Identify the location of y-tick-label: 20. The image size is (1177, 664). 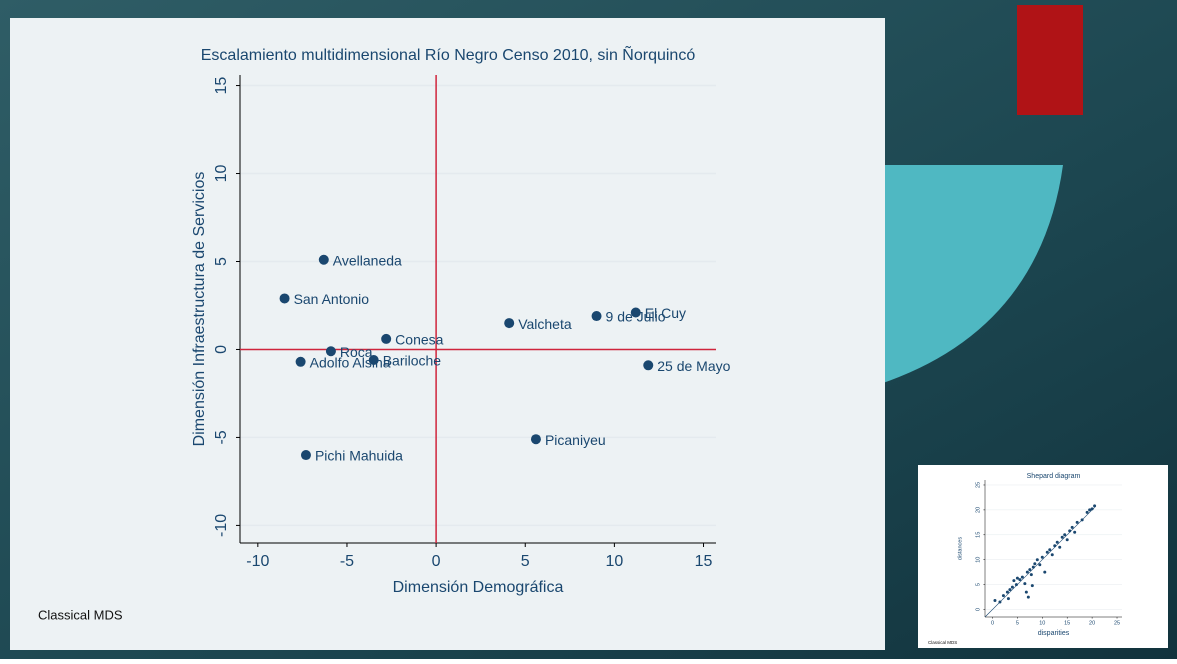
(978, 510).